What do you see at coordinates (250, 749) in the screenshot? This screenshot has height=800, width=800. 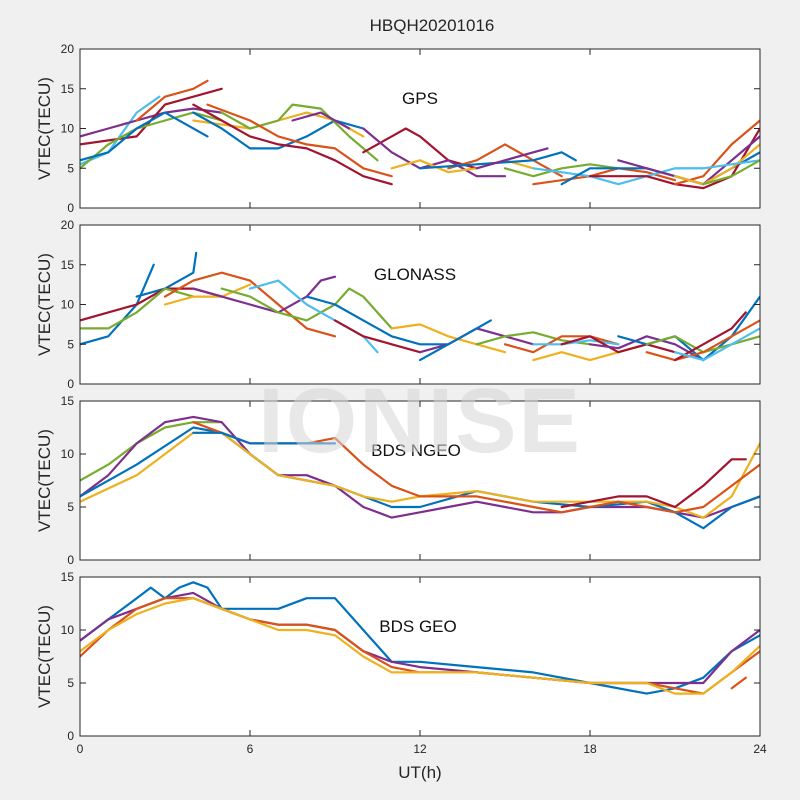 I see `x-tick-label: 6` at bounding box center [250, 749].